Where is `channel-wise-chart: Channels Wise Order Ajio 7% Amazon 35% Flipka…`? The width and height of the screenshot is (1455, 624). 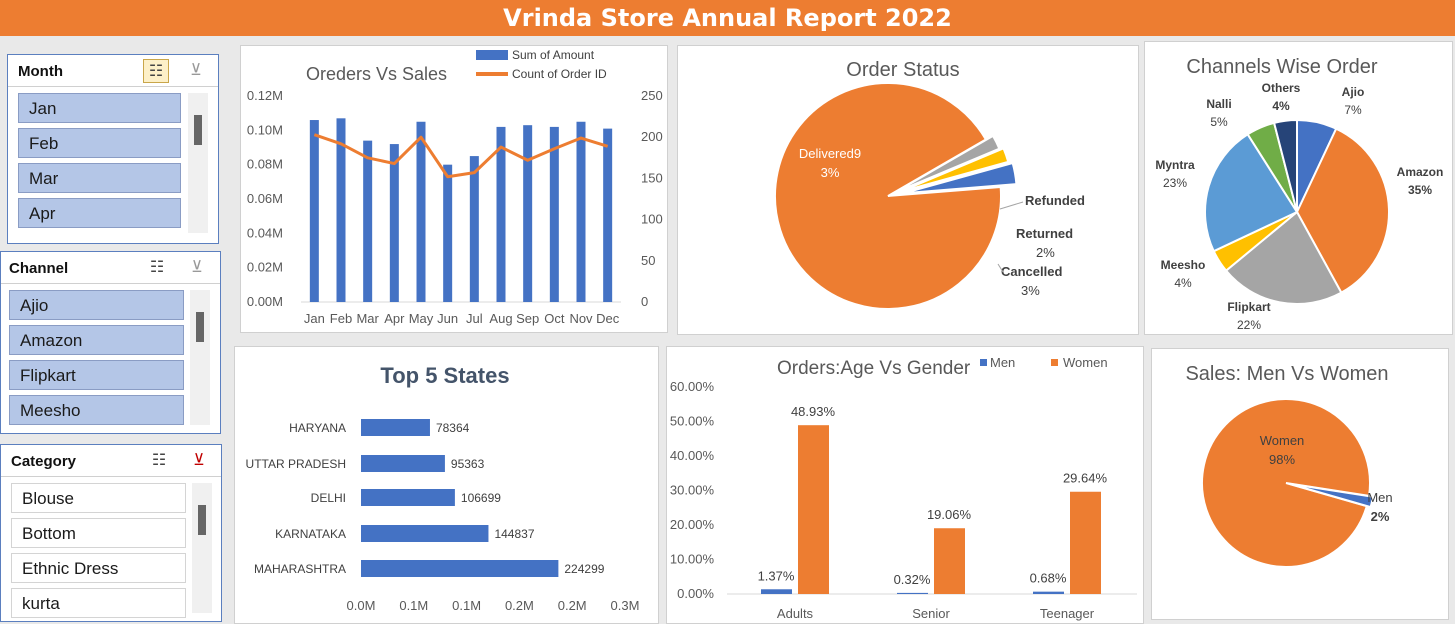 channel-wise-chart: Channels Wise Order Ajio 7% Amazon 35% Flipka… is located at coordinates (1299, 194).